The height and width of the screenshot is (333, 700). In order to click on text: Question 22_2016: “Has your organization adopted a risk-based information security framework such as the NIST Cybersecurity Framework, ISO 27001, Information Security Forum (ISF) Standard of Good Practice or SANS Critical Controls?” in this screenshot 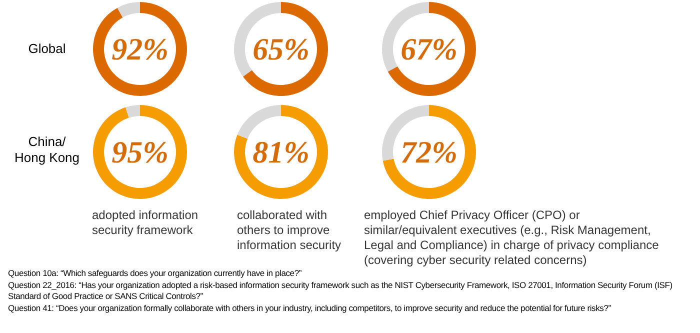, I will do `click(341, 291)`.